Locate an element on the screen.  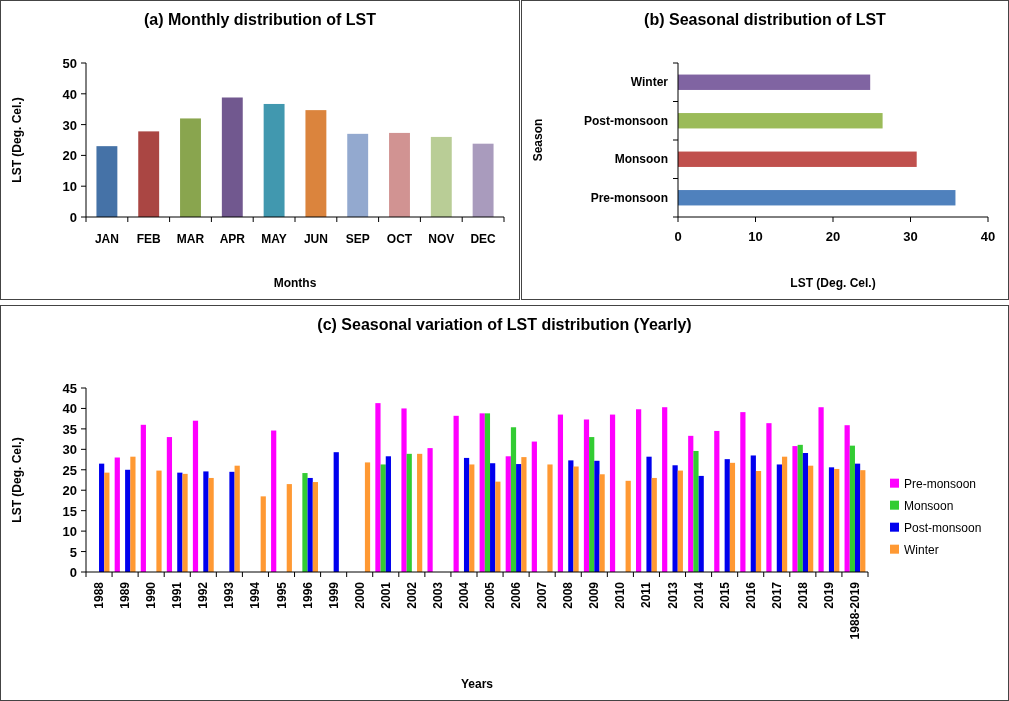
x-tick-label: APR is located at coordinates (232, 239).